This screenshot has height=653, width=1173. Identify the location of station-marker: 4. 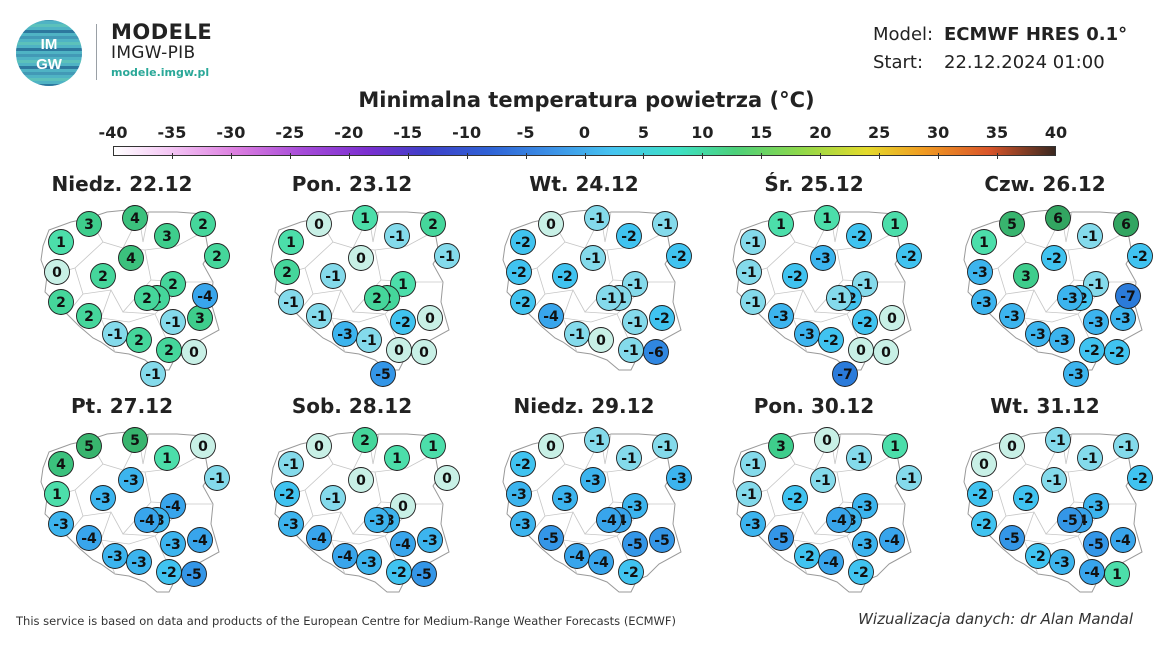
(135, 218).